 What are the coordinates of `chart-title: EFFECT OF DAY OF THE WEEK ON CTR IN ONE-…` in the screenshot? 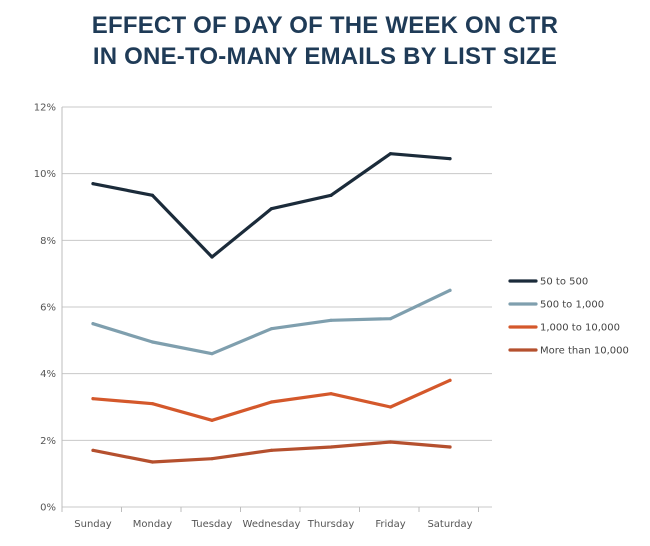 It's located at (325, 41).